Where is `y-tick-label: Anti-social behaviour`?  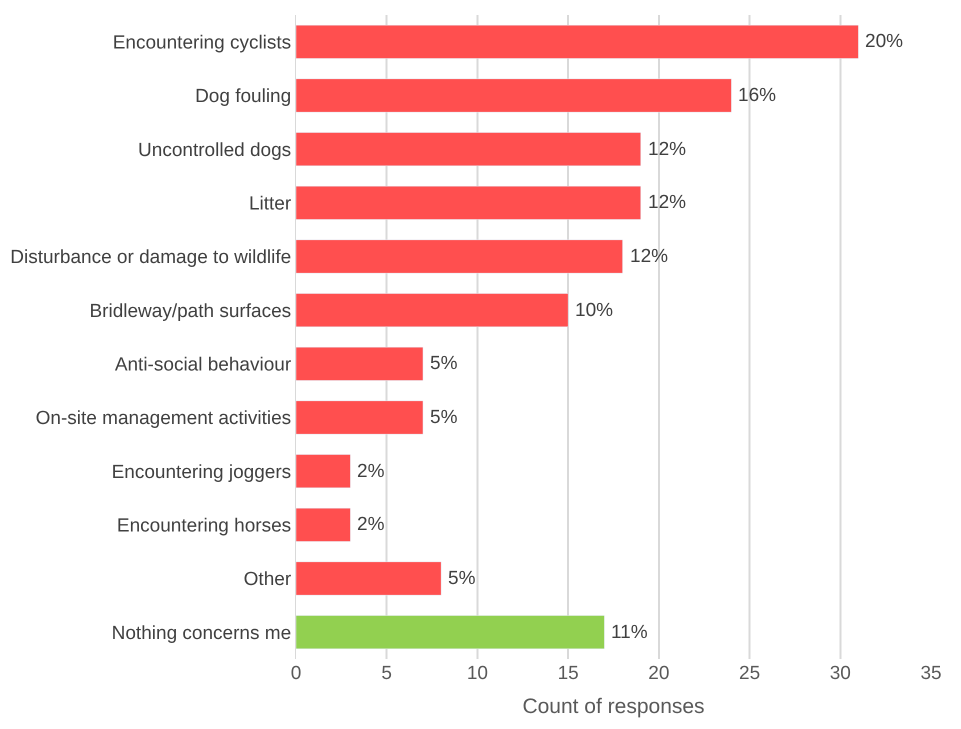 y-tick-label: Anti-social behaviour is located at coordinates (203, 365).